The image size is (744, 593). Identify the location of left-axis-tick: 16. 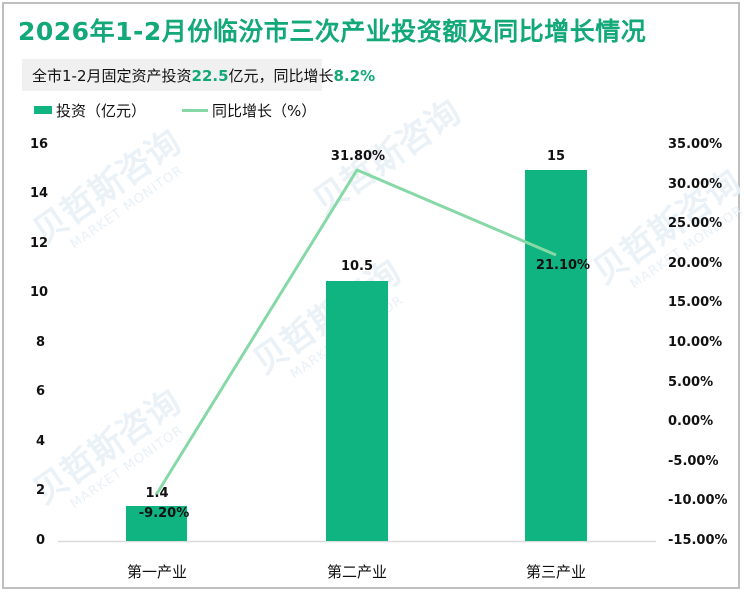
(39, 144).